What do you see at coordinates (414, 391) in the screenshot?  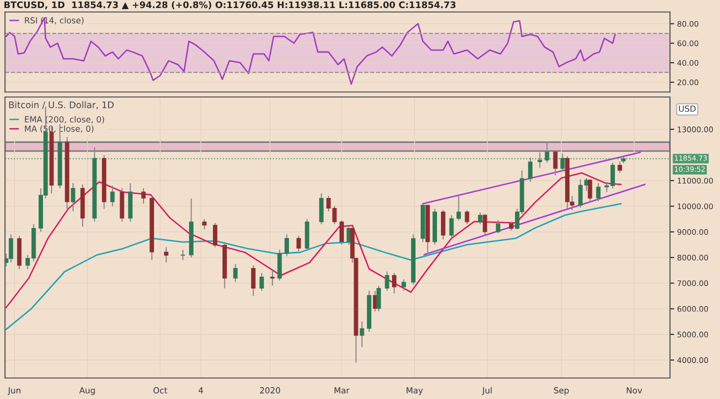 I see `x-tick-label: May` at bounding box center [414, 391].